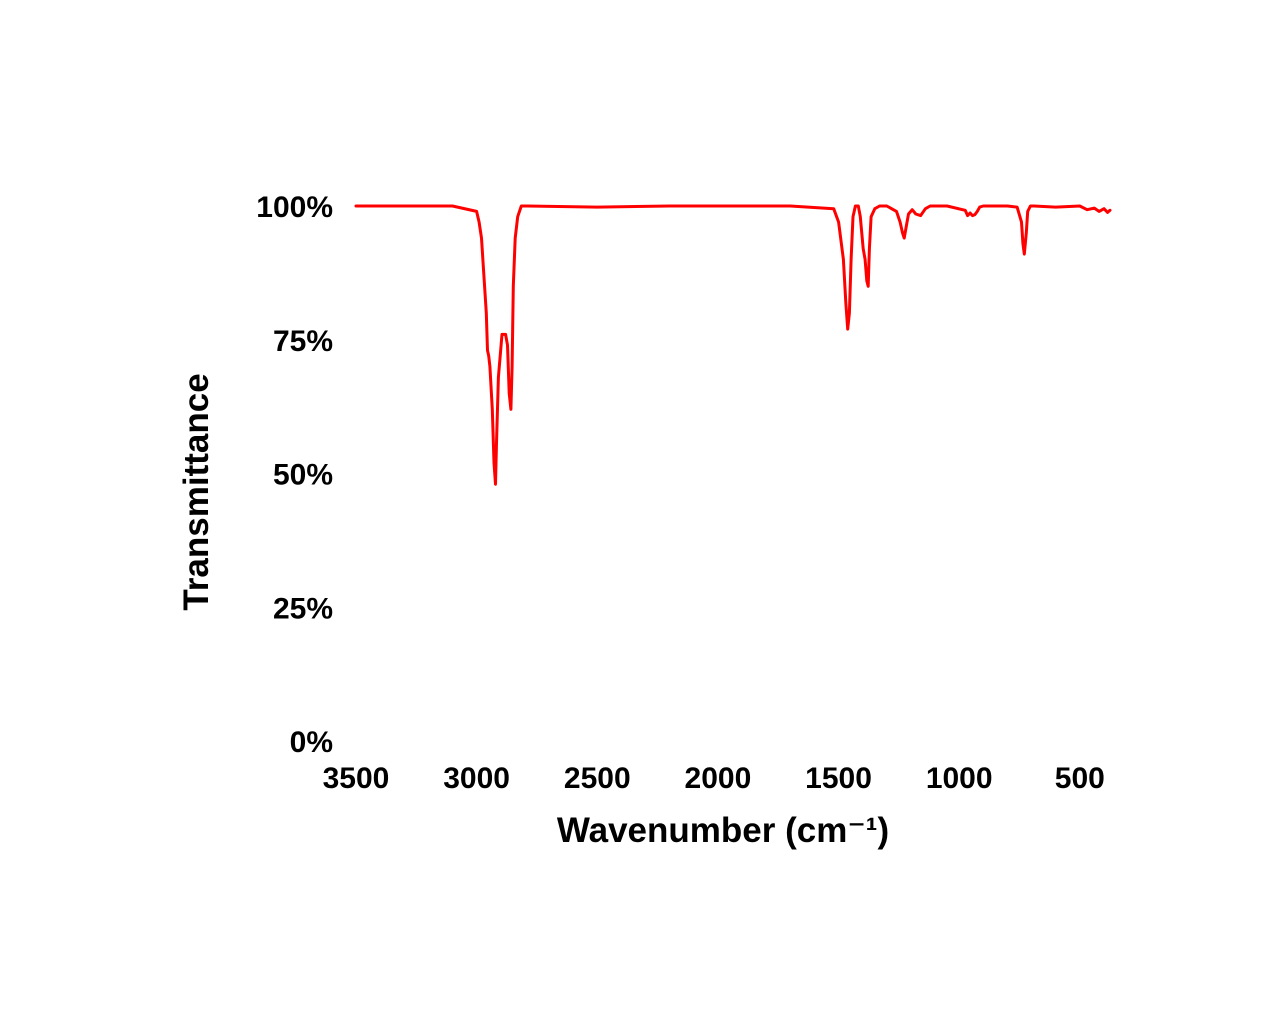  What do you see at coordinates (303, 608) in the screenshot?
I see `y-tick-label: 25%` at bounding box center [303, 608].